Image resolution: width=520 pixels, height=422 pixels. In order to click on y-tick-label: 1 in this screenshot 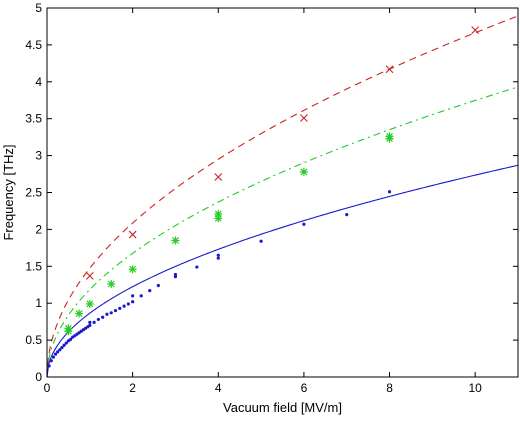, I will do `click(38, 303)`.